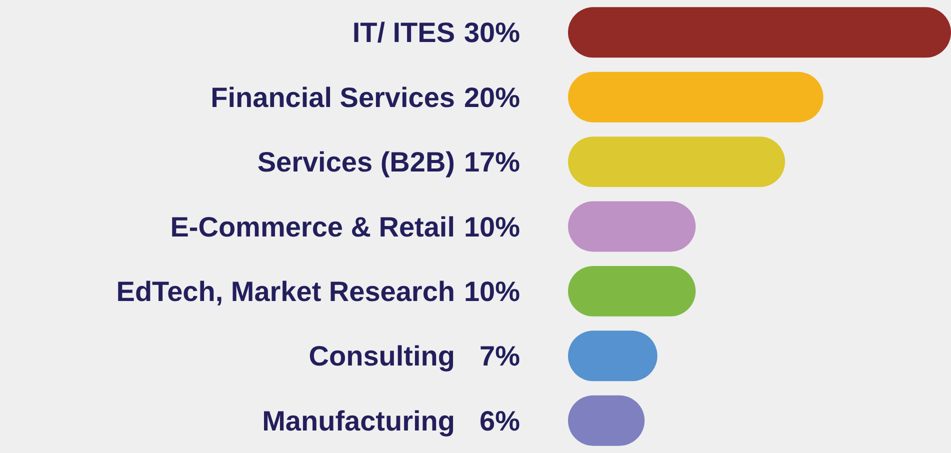 Image resolution: width=951 pixels, height=453 pixels. Describe the element at coordinates (312, 226) in the screenshot. I see `y-tick-label: E-Commerce & Retail` at that location.